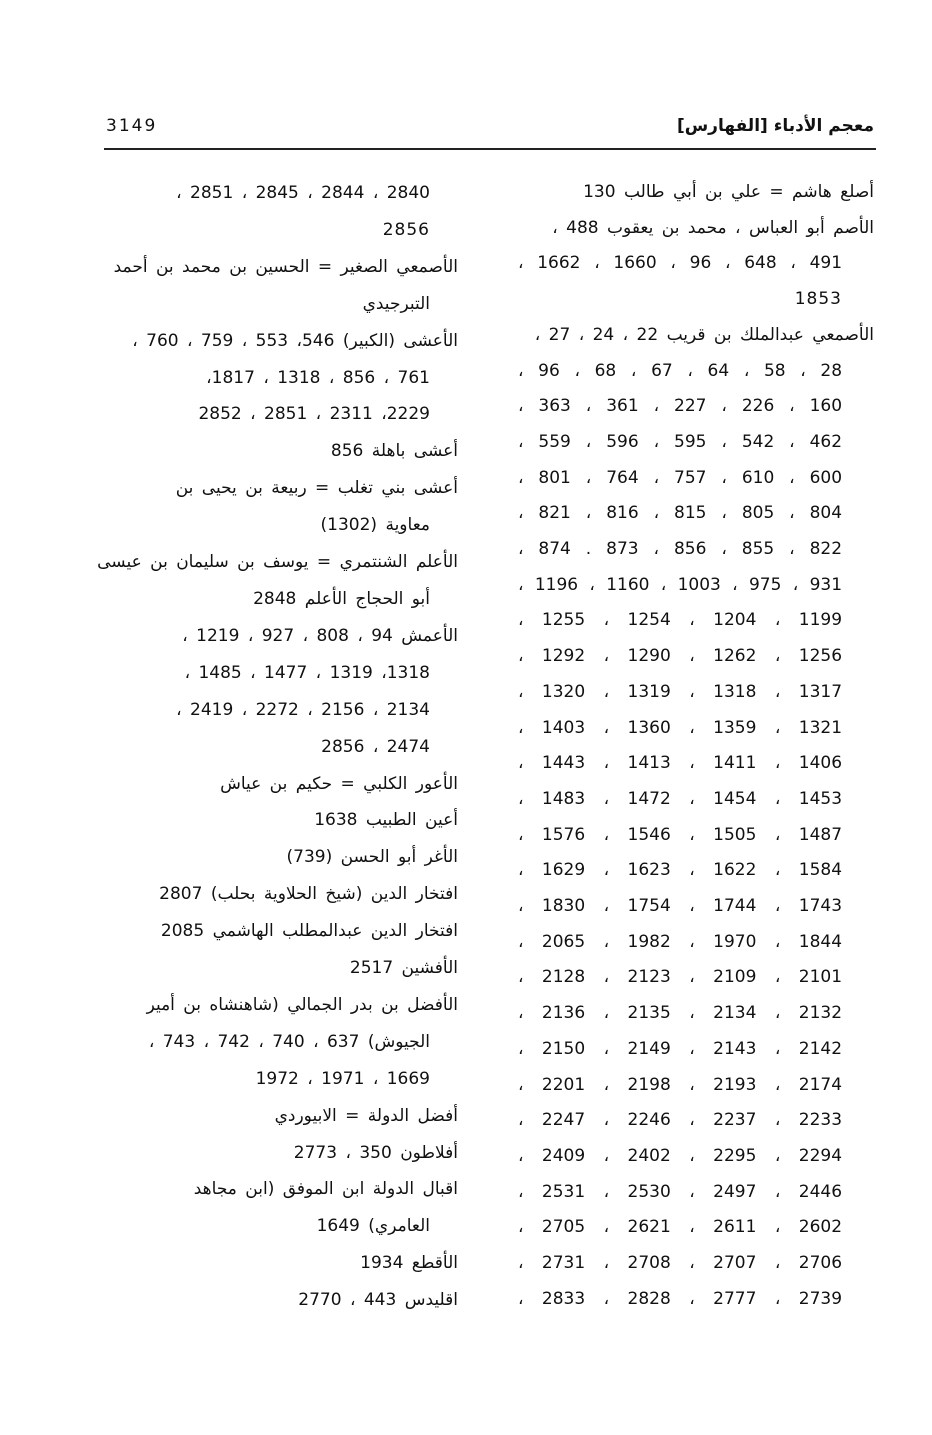 This screenshot has width=932, height=1435. I want to click on index-entry-continuation: 2474 ، 2856, so click(375, 746).